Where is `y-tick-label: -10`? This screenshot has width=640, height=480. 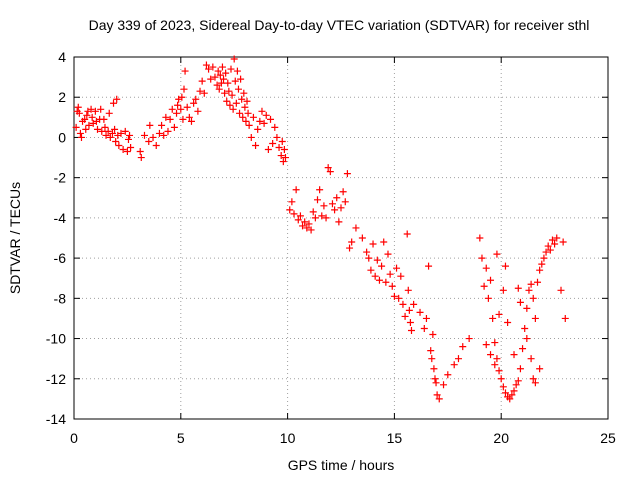 y-tick-label: -10 is located at coordinates (56, 339).